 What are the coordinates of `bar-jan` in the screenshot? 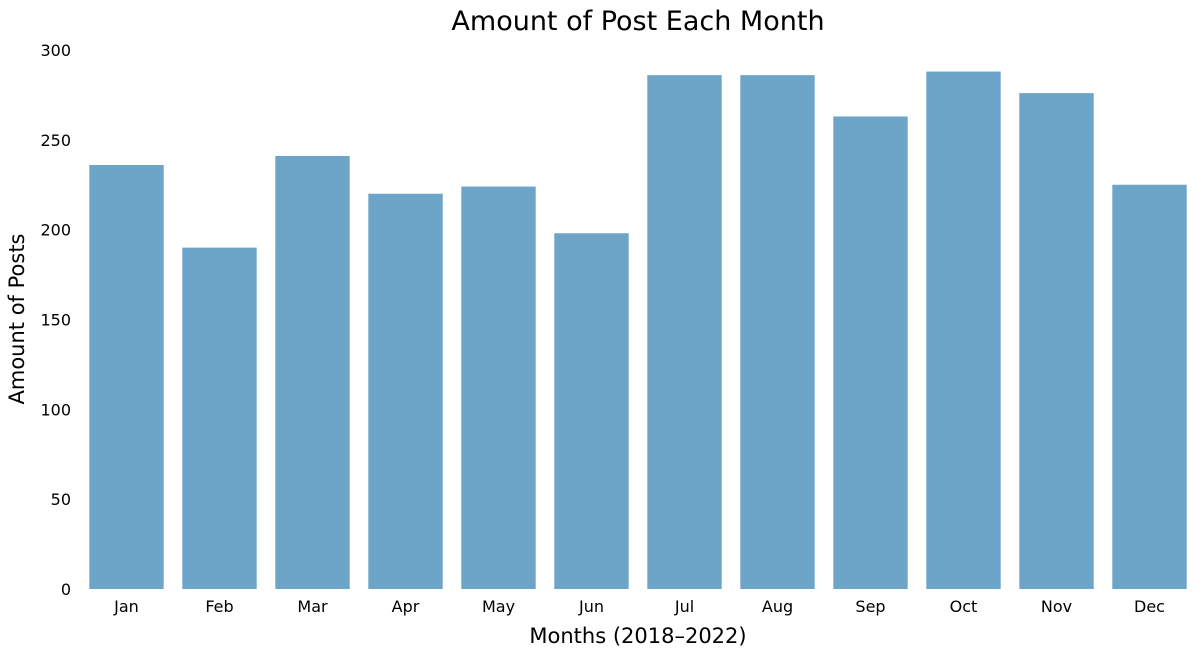 It's located at (126, 377).